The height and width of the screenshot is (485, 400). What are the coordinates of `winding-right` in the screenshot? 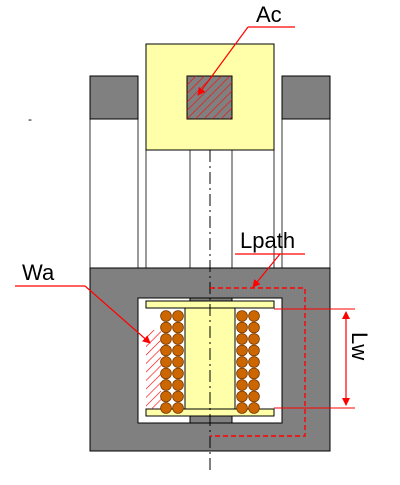 It's located at (248, 362).